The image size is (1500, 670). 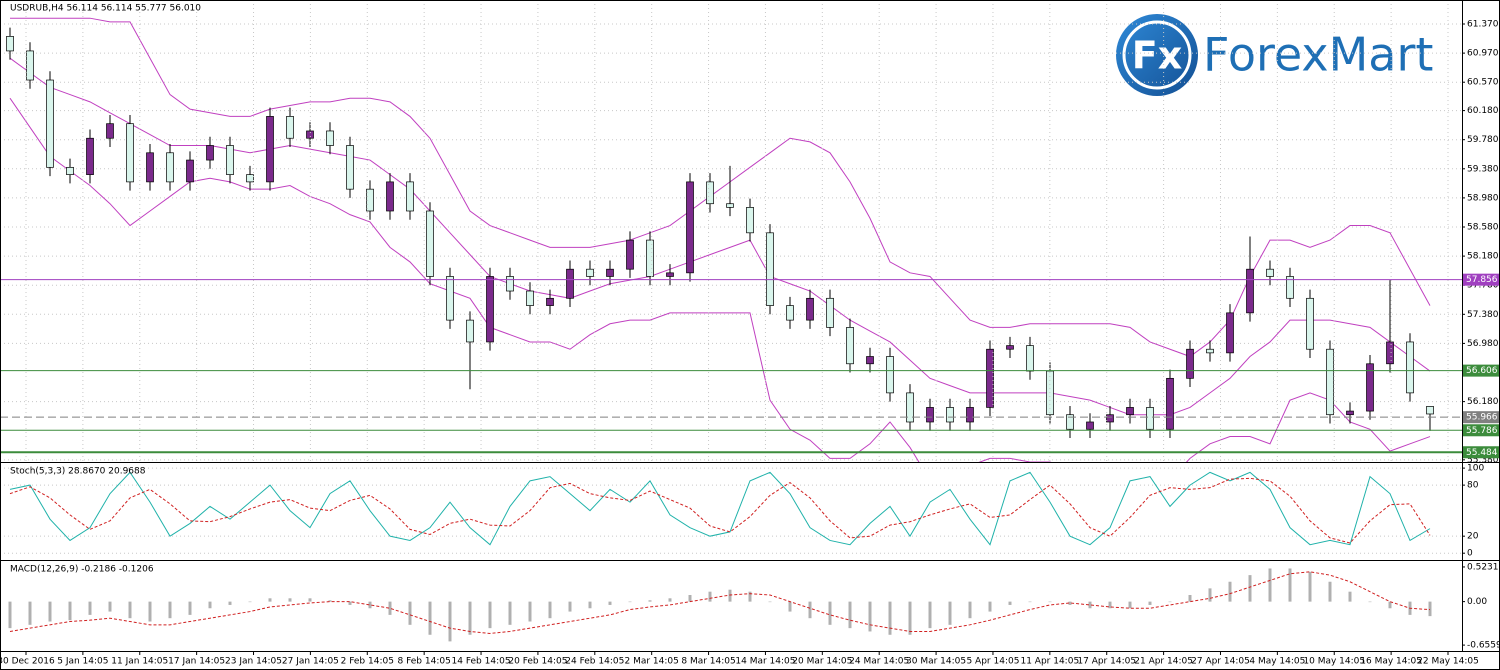 What do you see at coordinates (105, 9) in the screenshot?
I see `panel-title: USDRUB,H4 56.114 56.114 55.777 56.010` at bounding box center [105, 9].